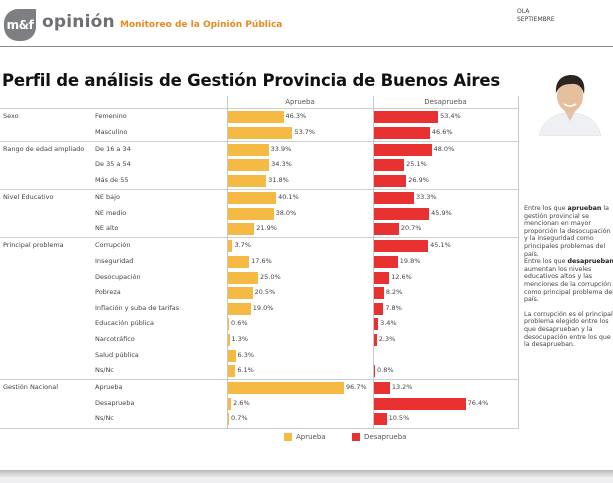 The height and width of the screenshot is (483, 613). Describe the element at coordinates (385, 437) in the screenshot. I see `legend-label-desaprueba: Desaprueba` at that location.